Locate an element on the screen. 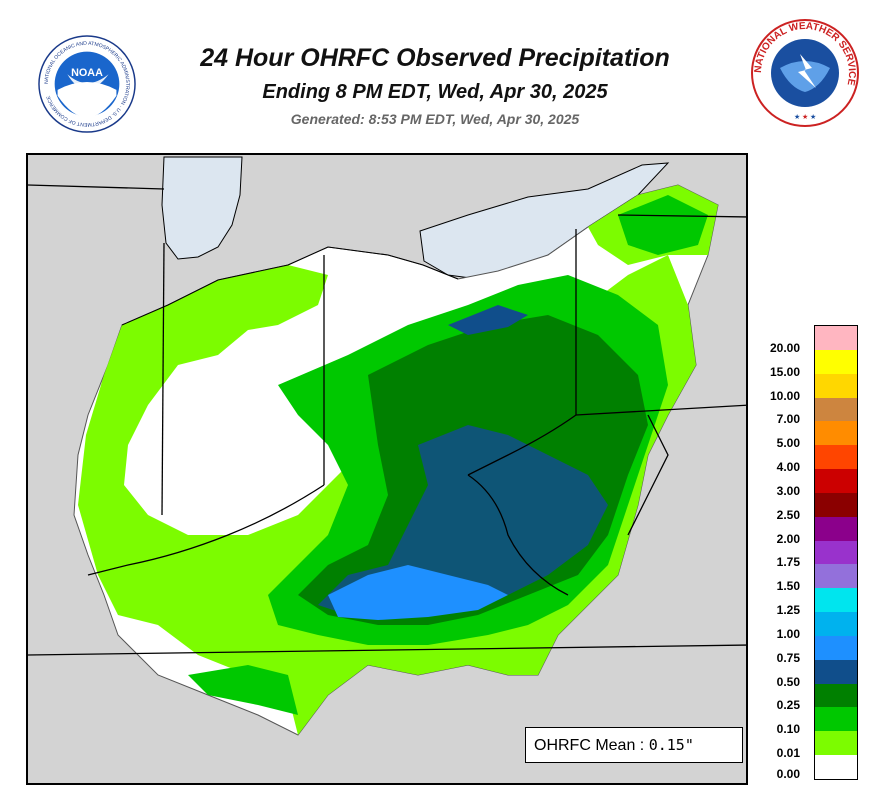  mean-label: OHRFC Mean : is located at coordinates (589, 745).